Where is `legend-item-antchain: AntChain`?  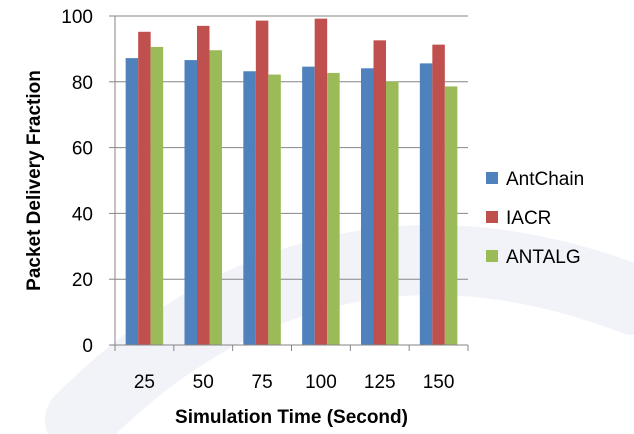
legend-item-antchain: AntChain is located at coordinates (535, 179).